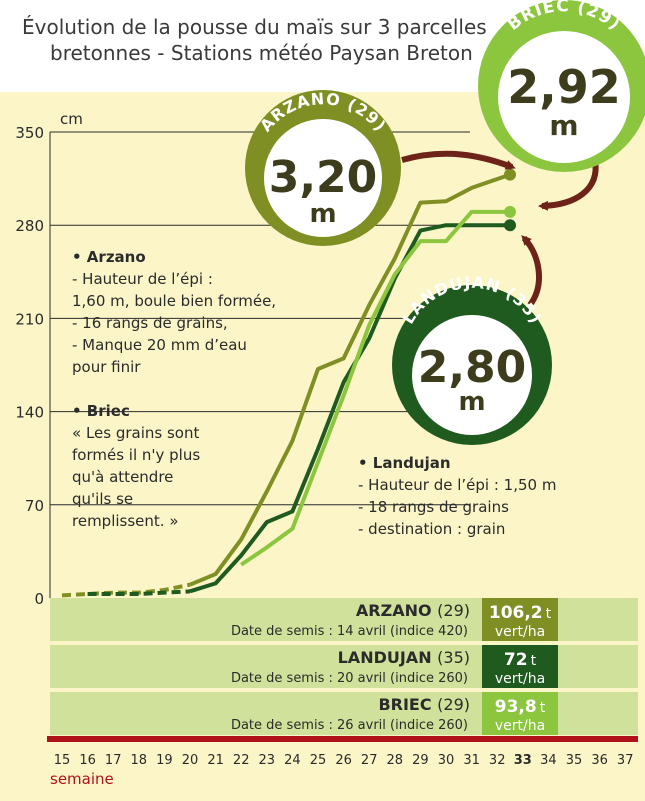 Image resolution: width=645 pixels, height=801 pixels. What do you see at coordinates (142, 279) in the screenshot?
I see `note-line: - Hauteur de l’épi :` at bounding box center [142, 279].